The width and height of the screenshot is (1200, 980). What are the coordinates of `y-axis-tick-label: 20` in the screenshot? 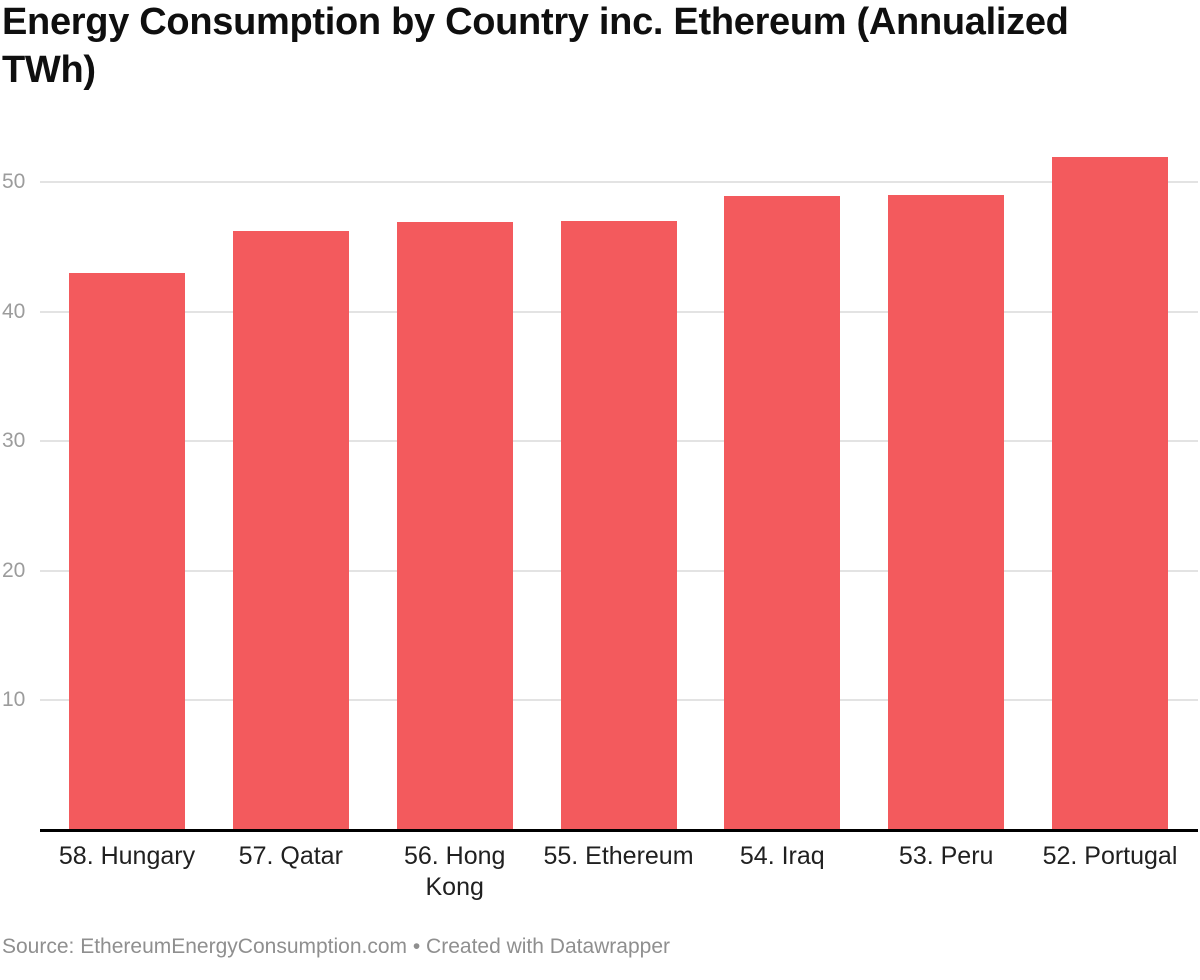 It's located at (14, 570).